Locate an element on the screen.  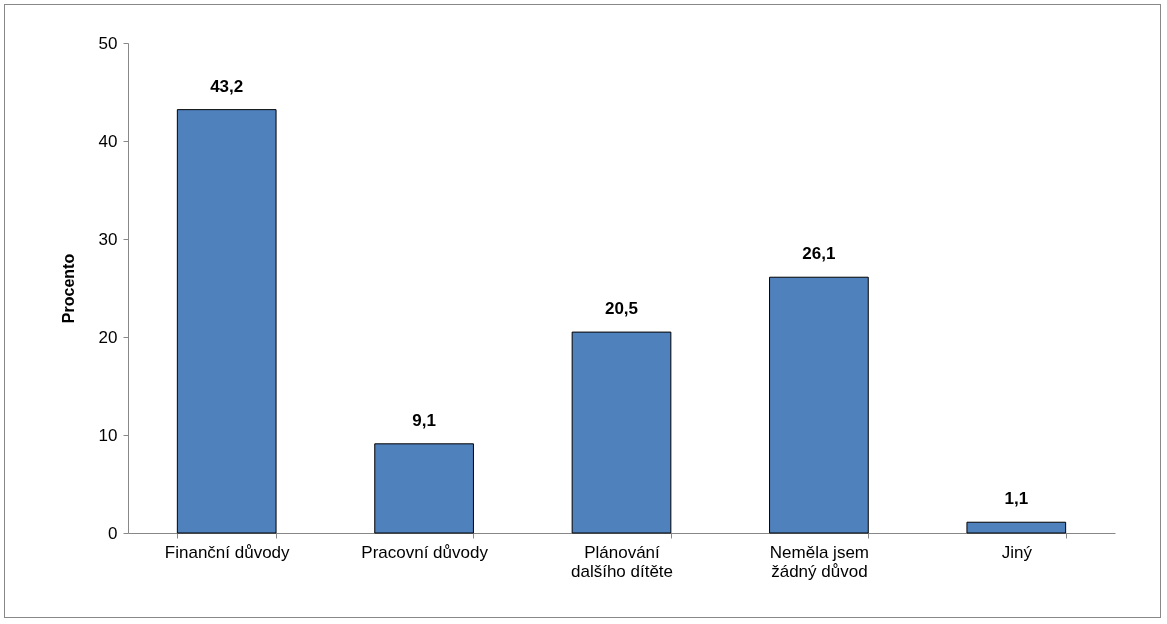
y-tick-label: 10 is located at coordinates (108, 435).